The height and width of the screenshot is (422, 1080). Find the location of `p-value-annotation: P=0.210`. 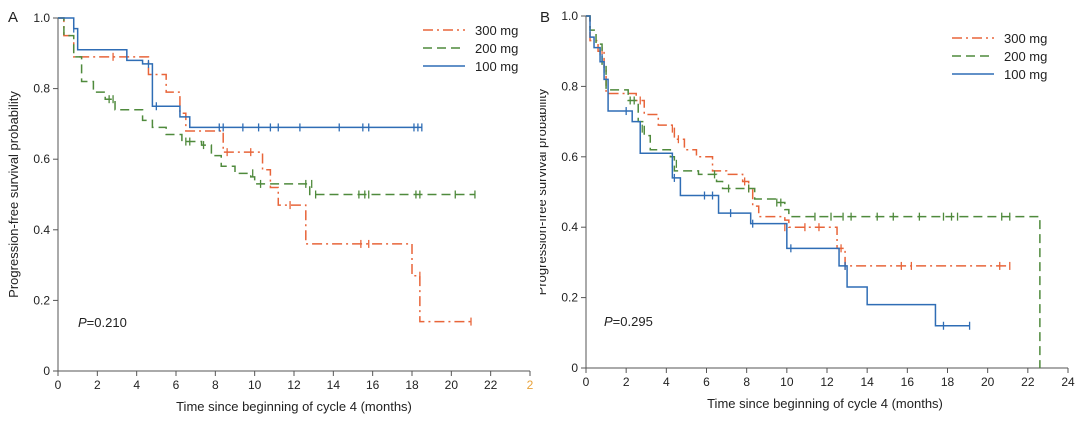

p-value-annotation: P=0.210 is located at coordinates (102, 322).